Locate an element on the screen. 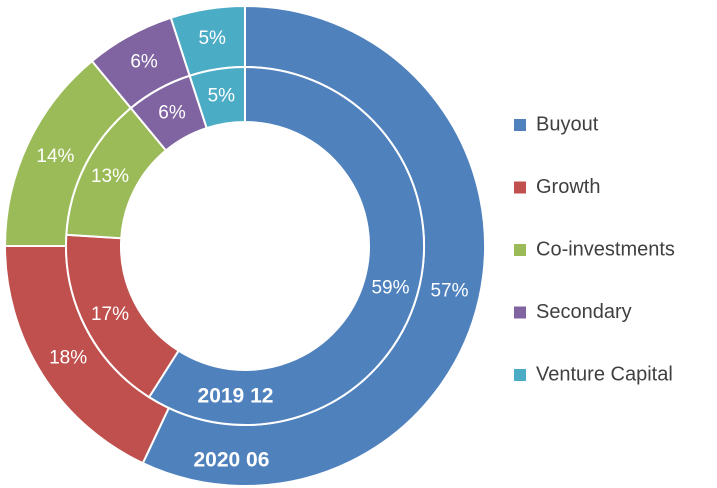 The image size is (717, 488). legend-label: Buyout is located at coordinates (567, 124).